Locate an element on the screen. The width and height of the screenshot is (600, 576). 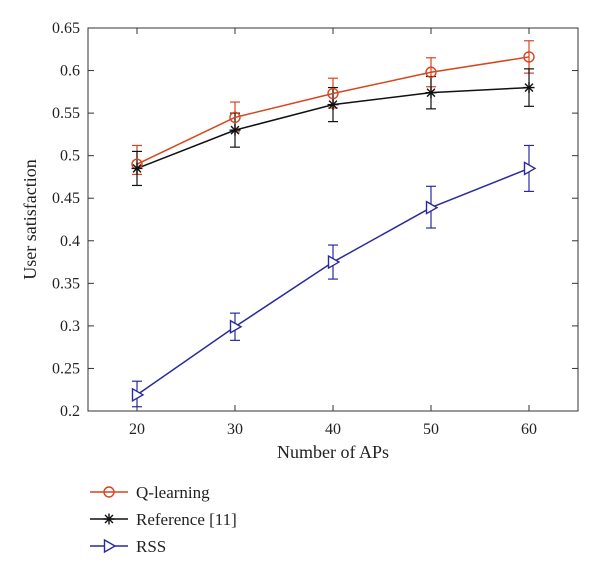
x-tick-label: 30 is located at coordinates (235, 429).